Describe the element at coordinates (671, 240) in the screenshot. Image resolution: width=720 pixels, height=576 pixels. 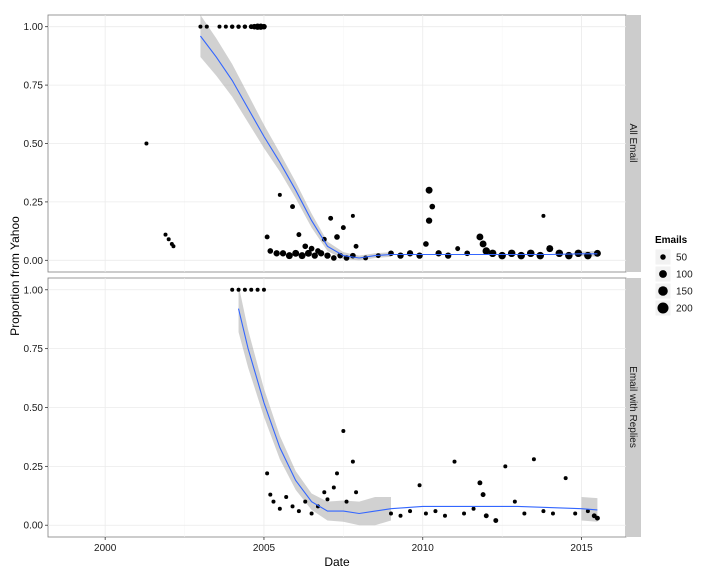
I see `legend-title: Emails` at that location.